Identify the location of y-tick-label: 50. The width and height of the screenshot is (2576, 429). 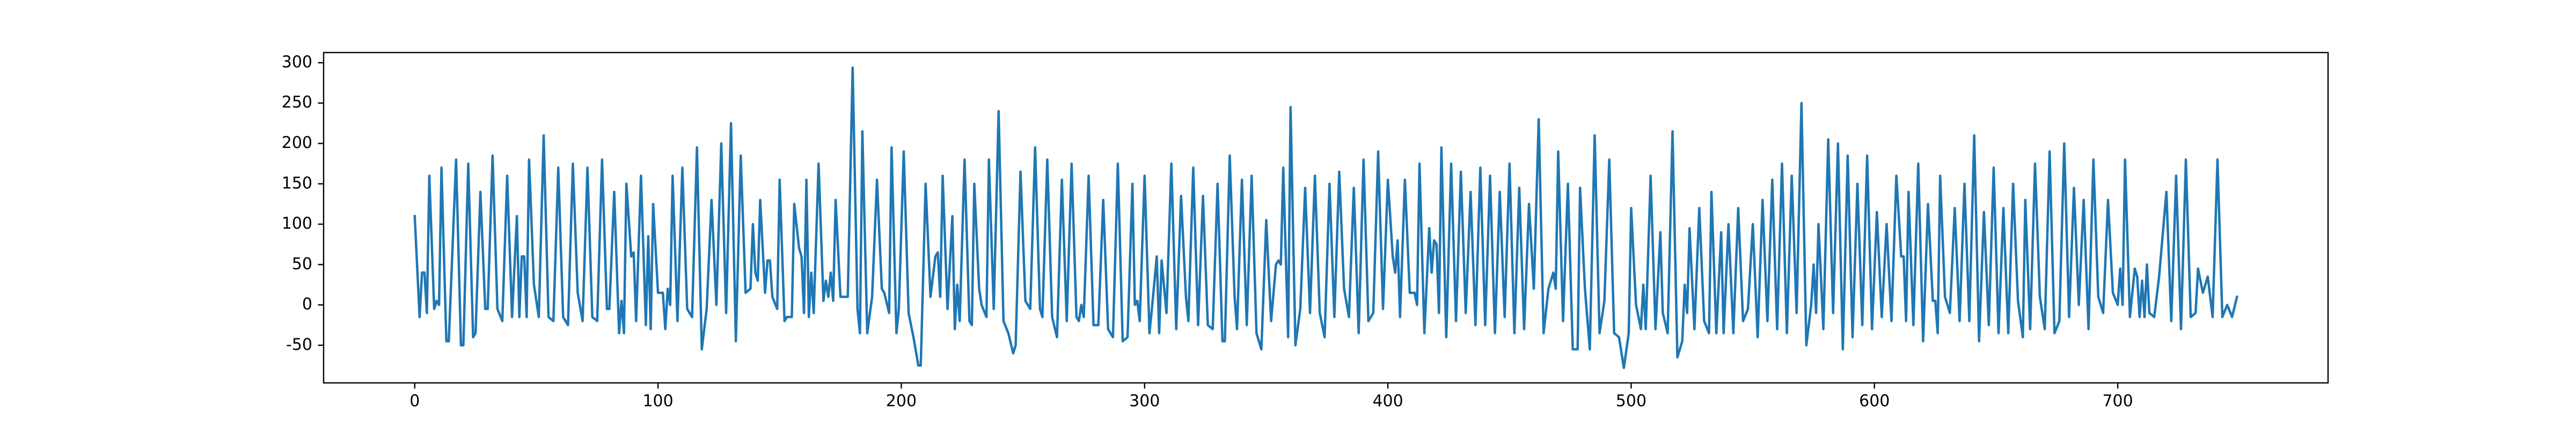
(302, 264).